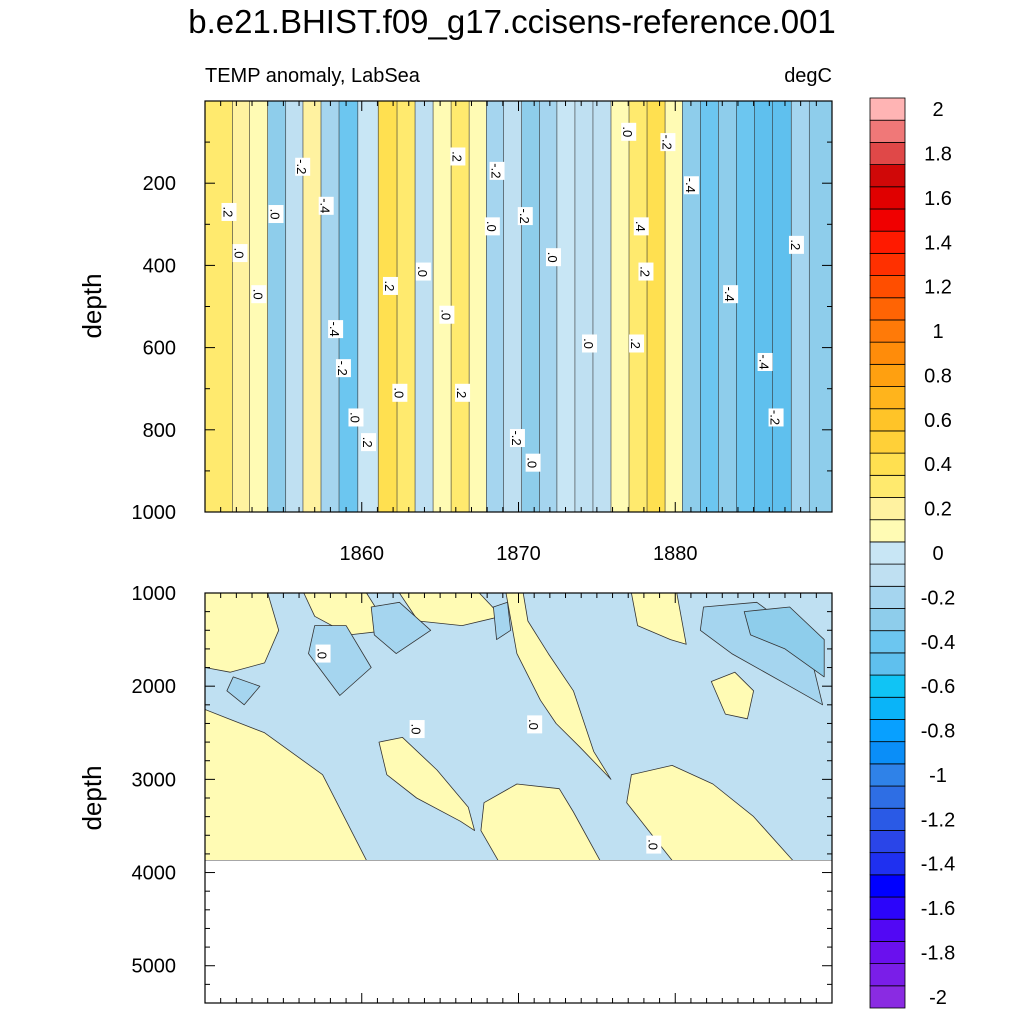  I want to click on lower-contour-labels: .0 .0 .0 .0, so click(488, 749).